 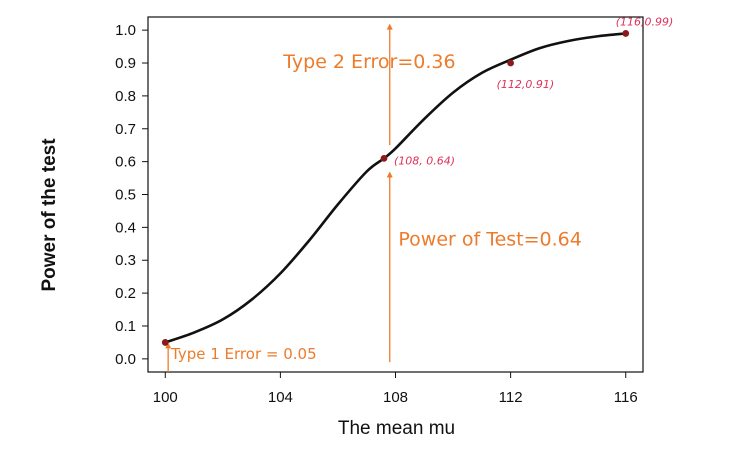 What do you see at coordinates (395, 397) in the screenshot?
I see `x-tick-label: 108` at bounding box center [395, 397].